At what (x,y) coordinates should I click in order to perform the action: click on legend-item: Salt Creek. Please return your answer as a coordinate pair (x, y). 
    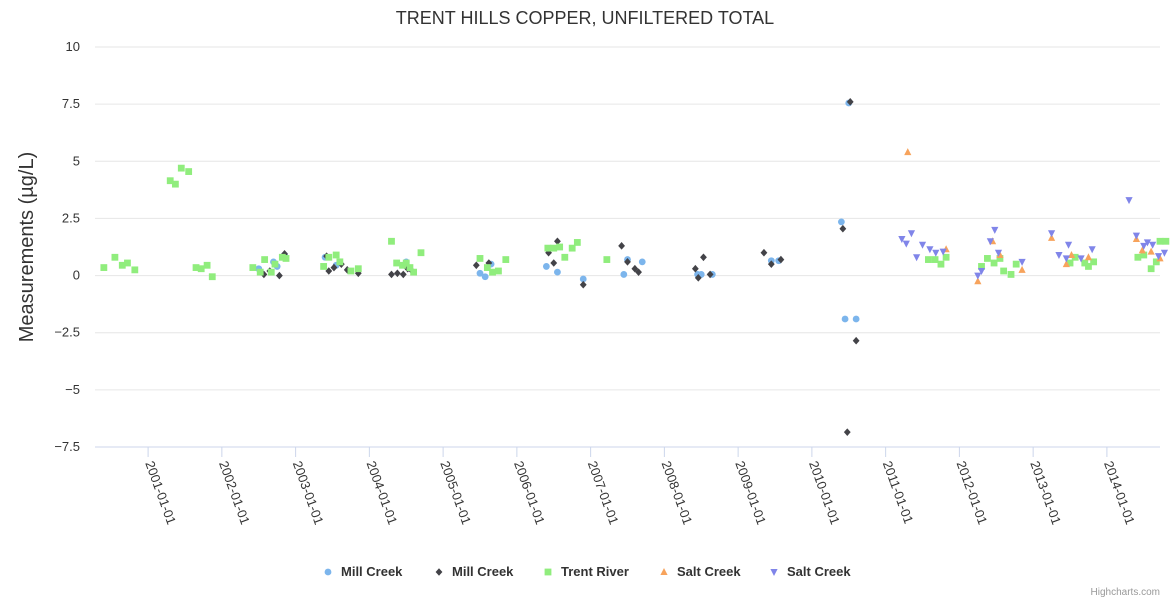
    Looking at the image, I should click on (810, 571).